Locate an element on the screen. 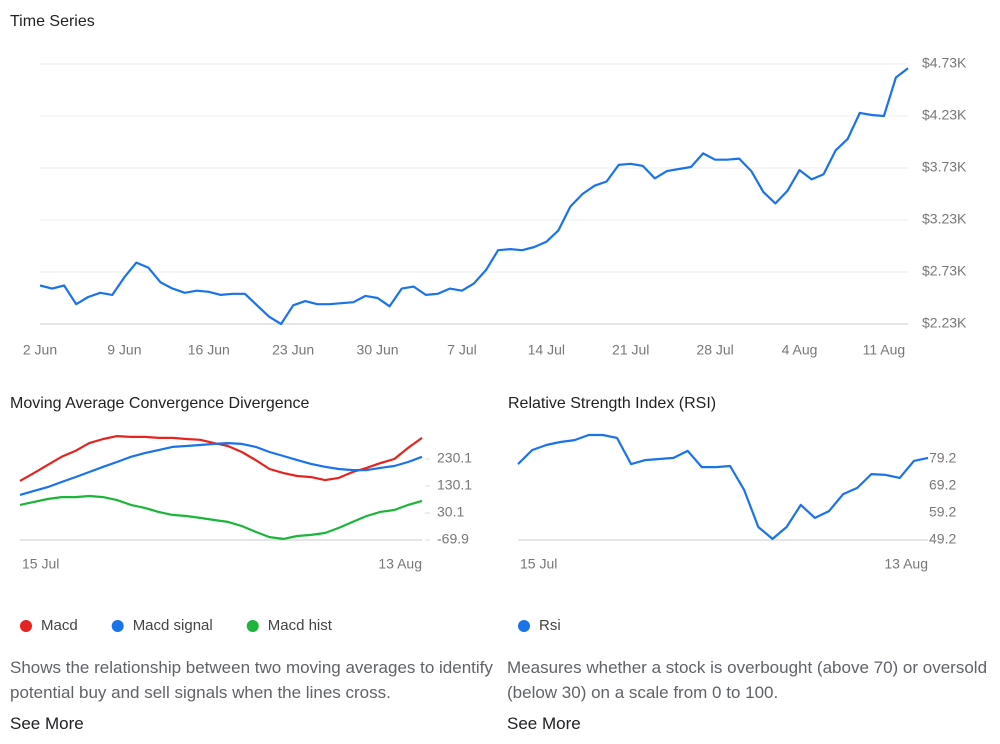  chart-title: Relative Strength Index (RSI) is located at coordinates (612, 403).